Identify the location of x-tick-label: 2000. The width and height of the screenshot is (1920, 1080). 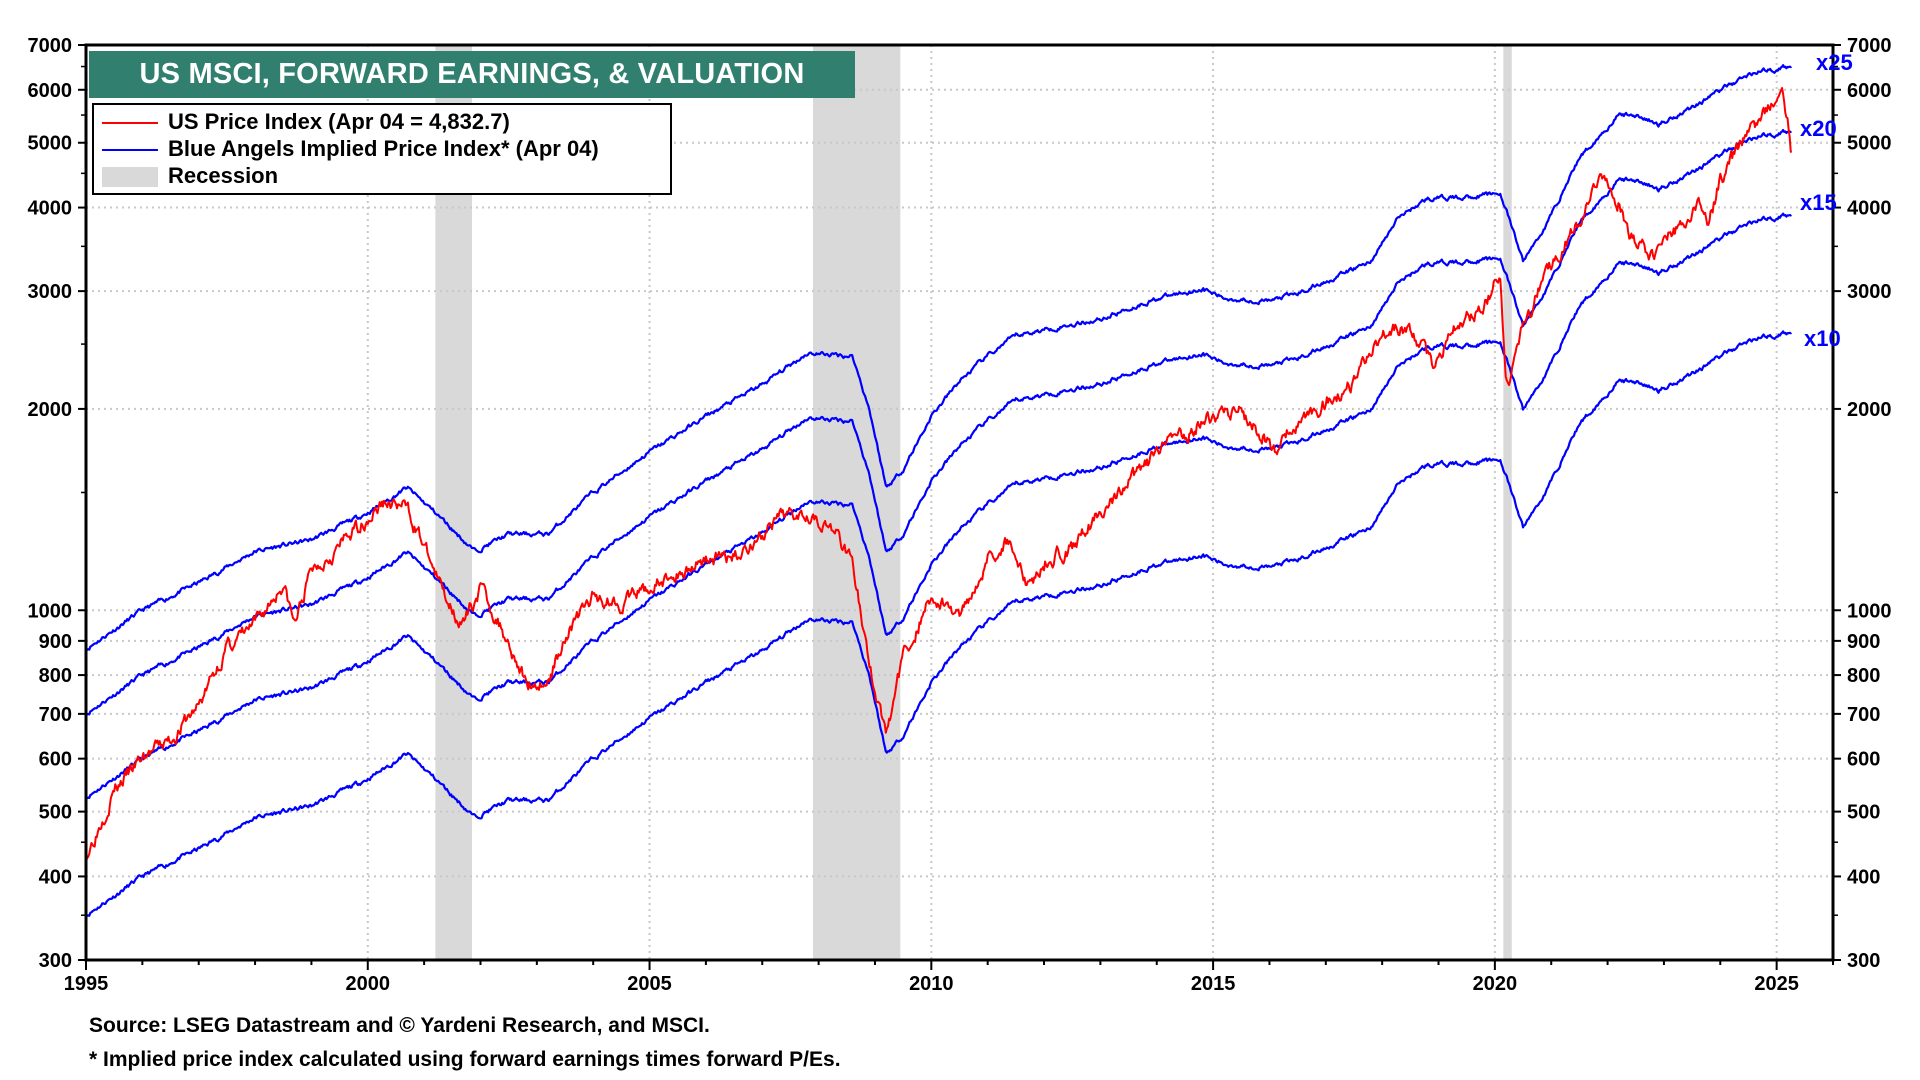
(368, 984).